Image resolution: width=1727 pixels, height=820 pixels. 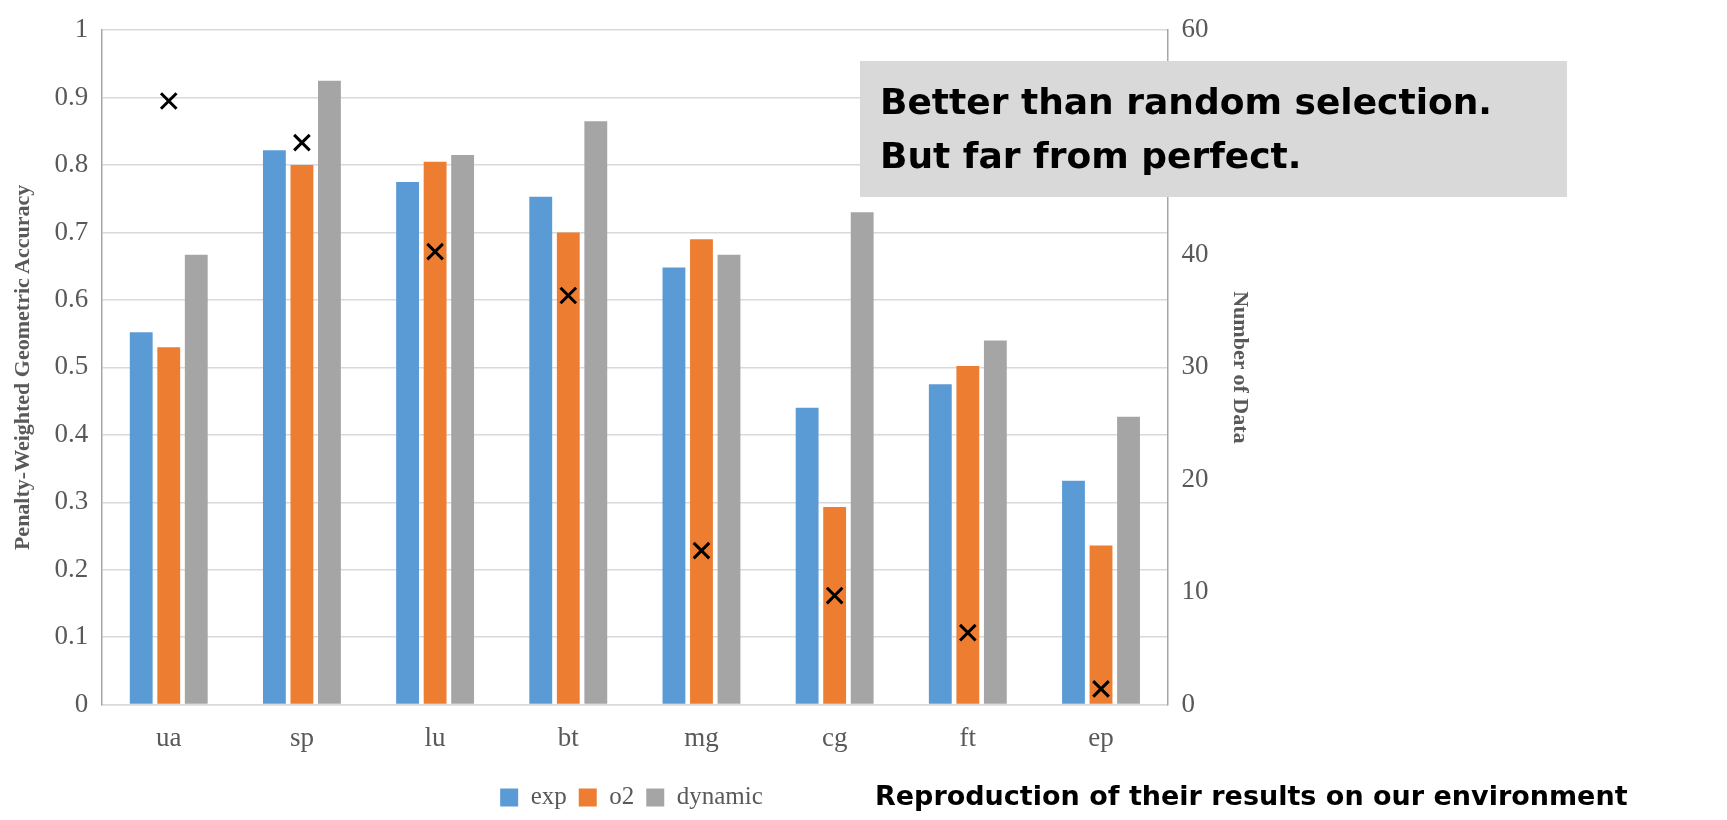 I want to click on text: Reproduction of their results on our environment, so click(x=1251, y=795).